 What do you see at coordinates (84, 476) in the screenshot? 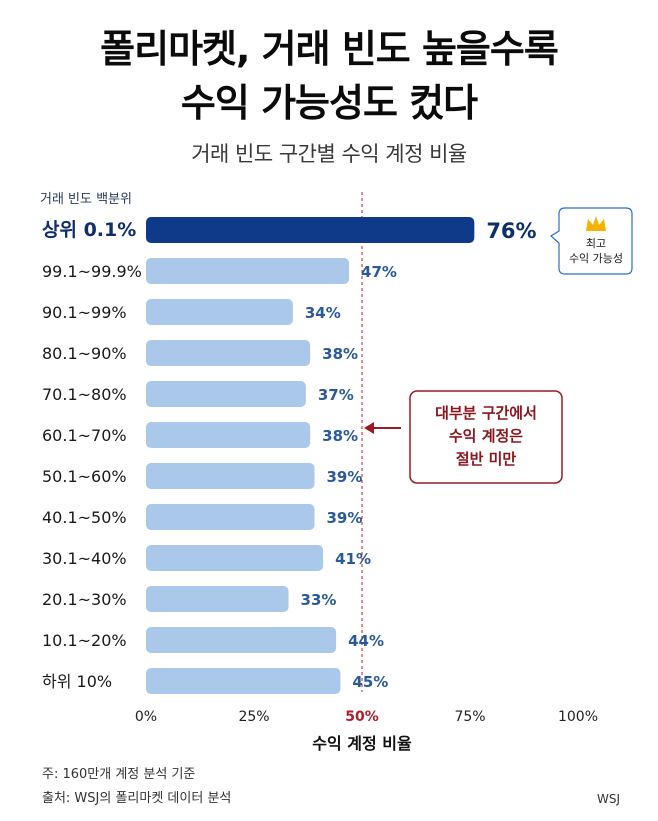
I see `category-label-6: 50.1~60%` at bounding box center [84, 476].